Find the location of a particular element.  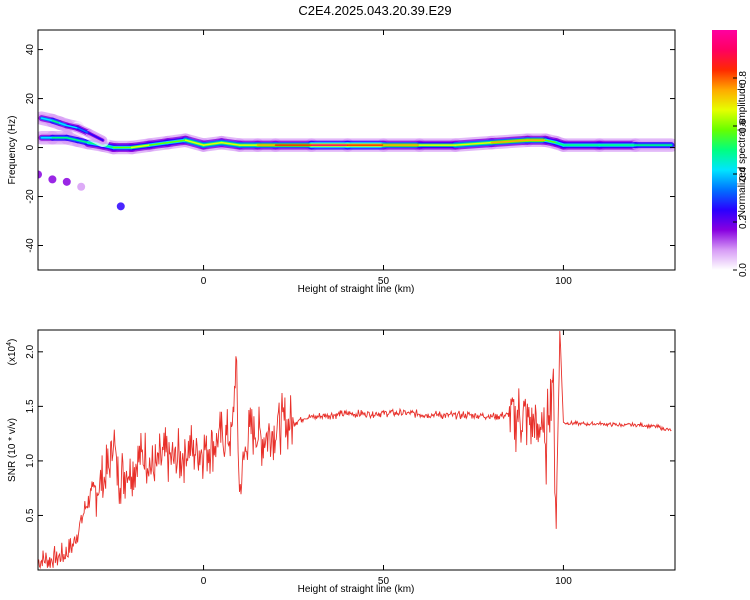

spectrogram-data is located at coordinates (356, 161).